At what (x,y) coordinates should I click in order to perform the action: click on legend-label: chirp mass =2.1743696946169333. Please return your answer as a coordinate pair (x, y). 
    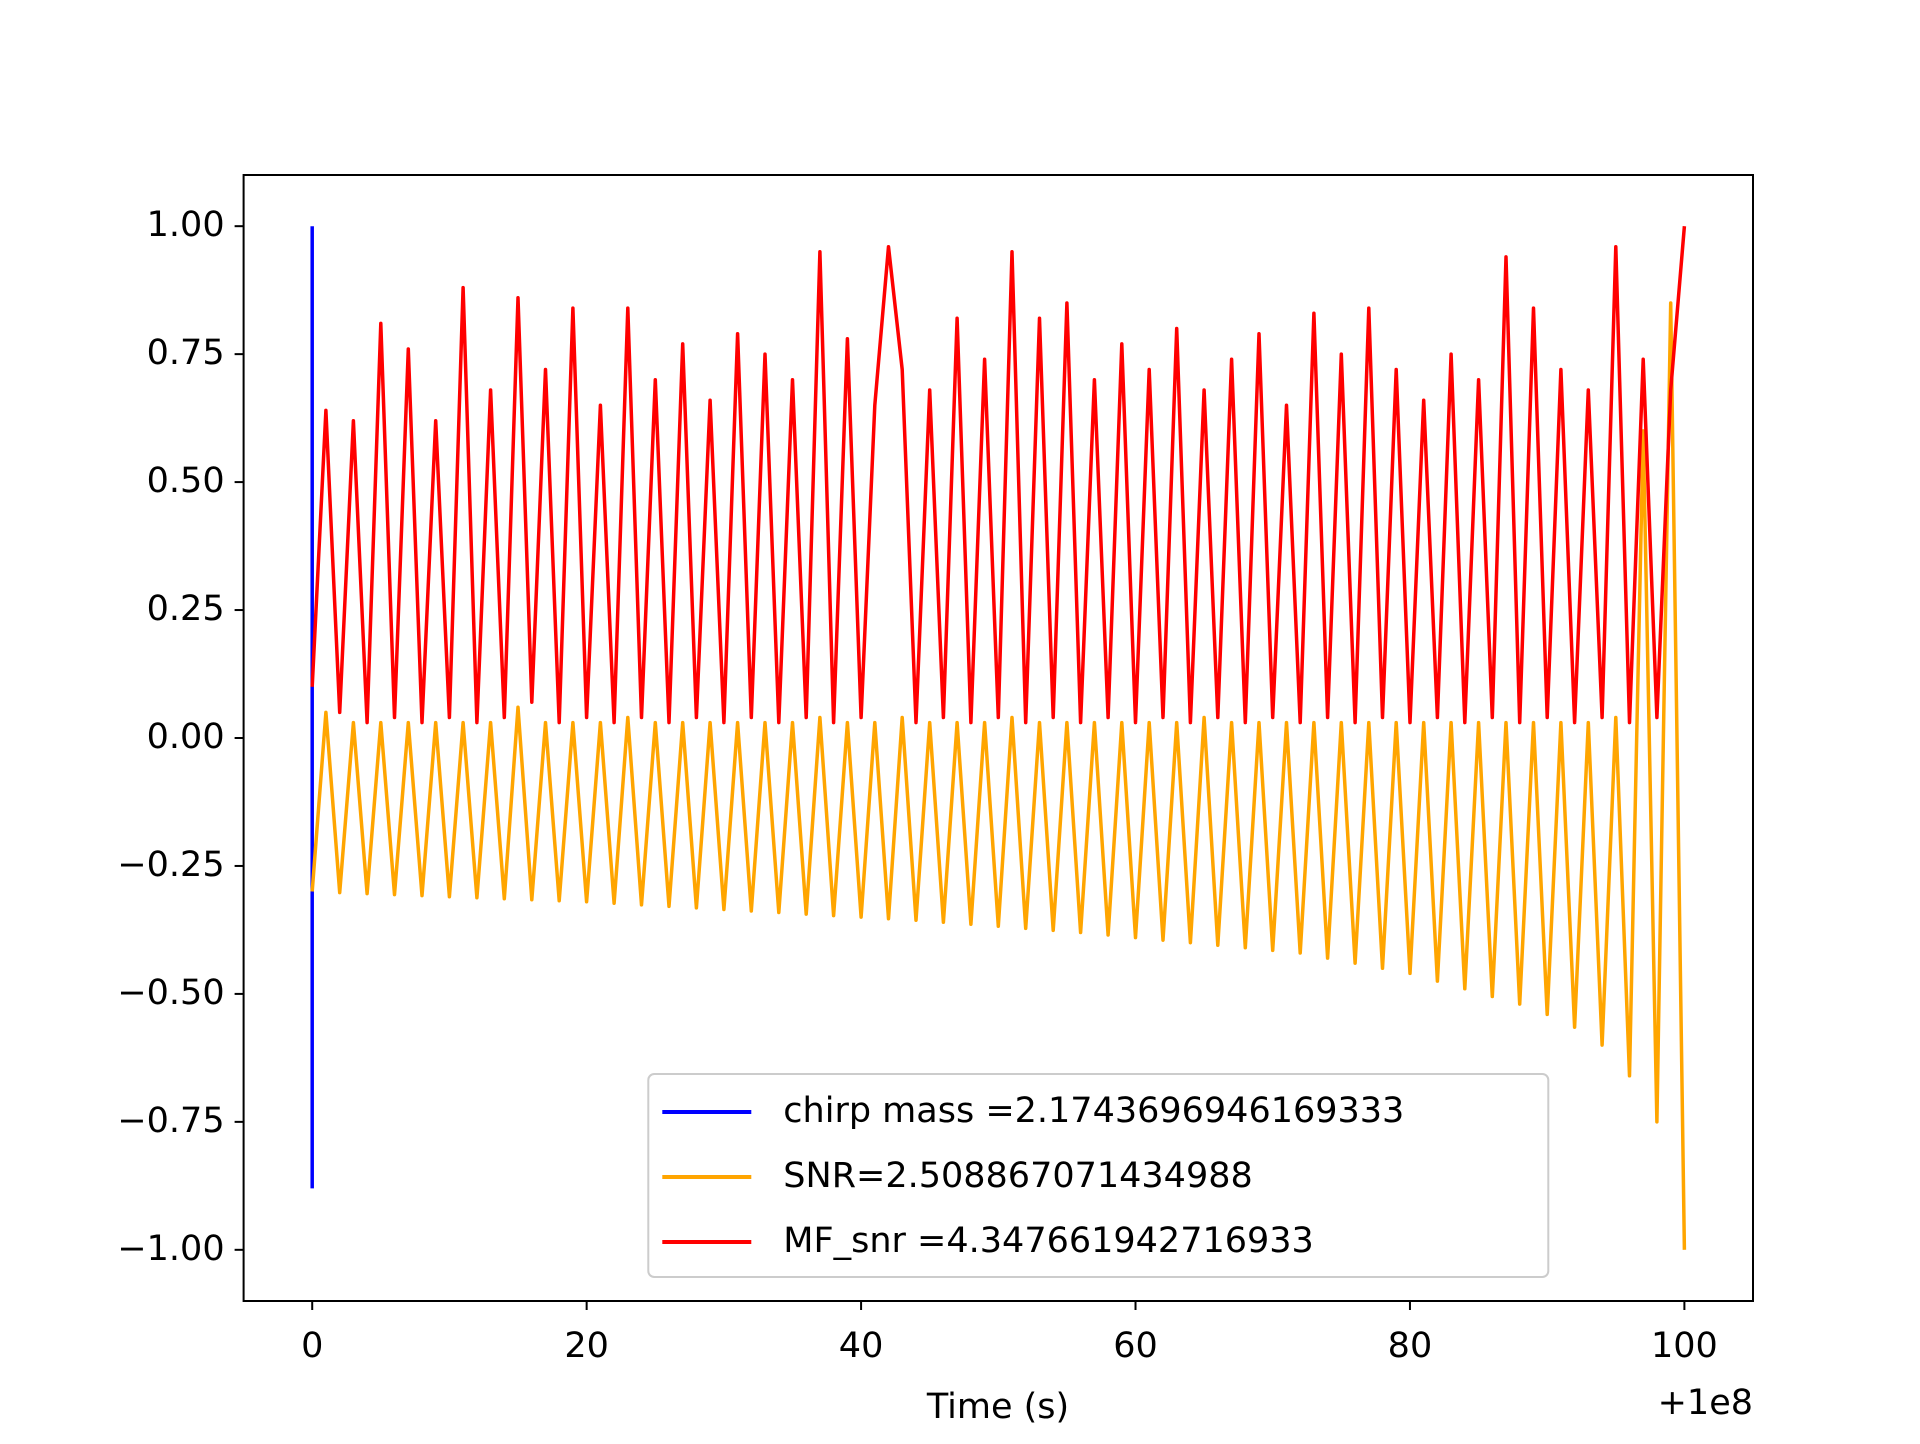
    Looking at the image, I should click on (1093, 1111).